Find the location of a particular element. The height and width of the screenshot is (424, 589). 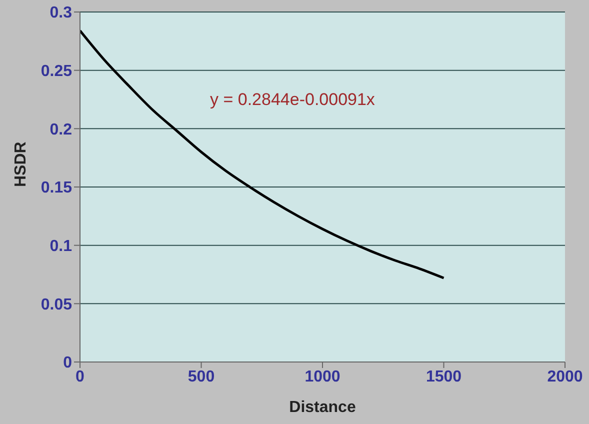

x-tick-label: 1000 is located at coordinates (322, 377).